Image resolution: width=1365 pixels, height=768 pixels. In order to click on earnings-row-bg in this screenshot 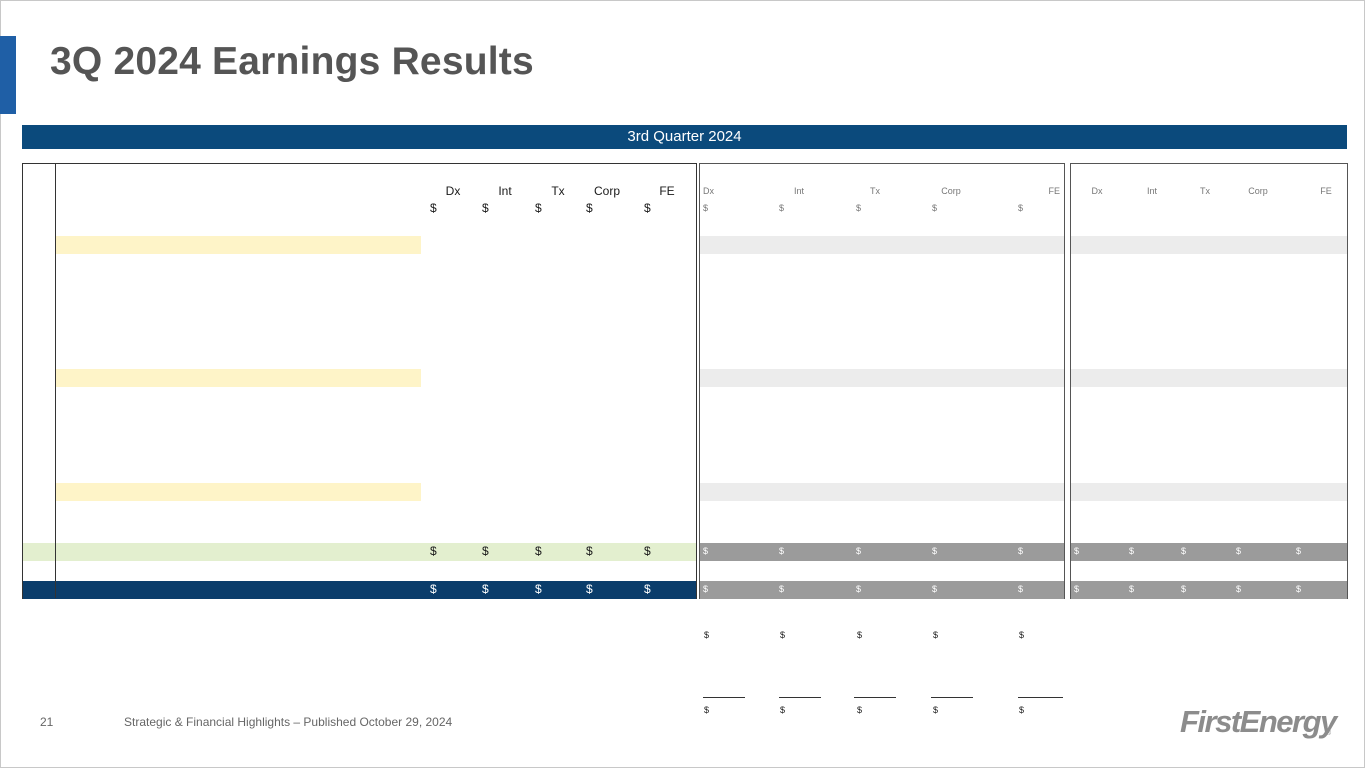, I will do `click(359, 552)`.